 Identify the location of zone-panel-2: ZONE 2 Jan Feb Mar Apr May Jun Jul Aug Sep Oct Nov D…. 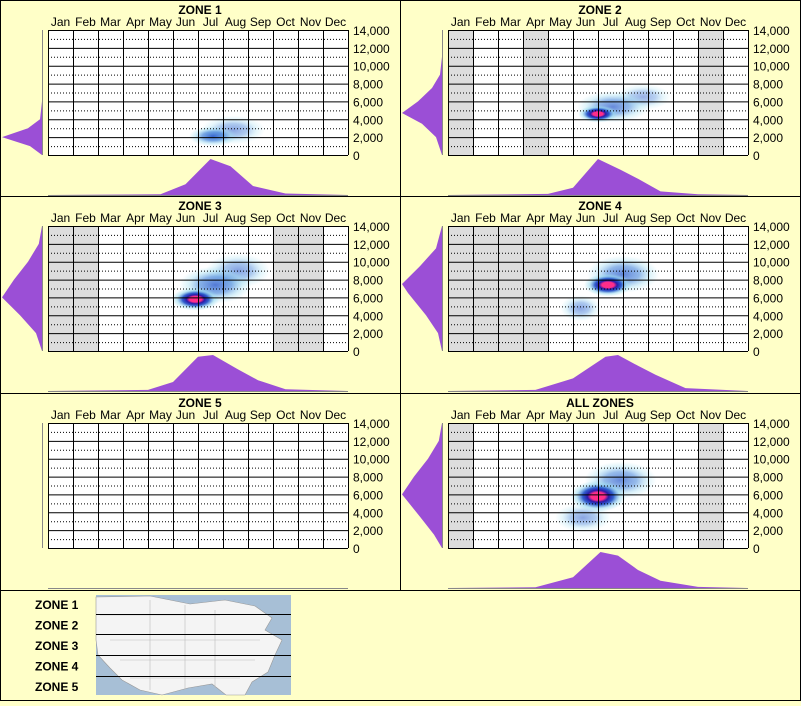
(596, 99).